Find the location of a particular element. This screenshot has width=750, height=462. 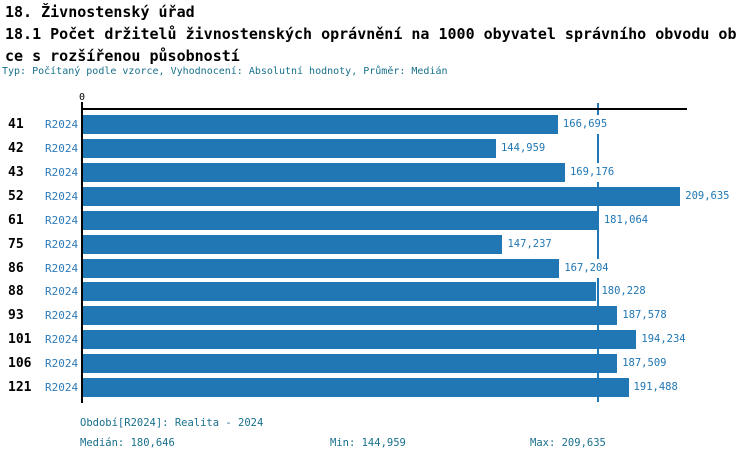

footer-min-label: Min: 144,959 is located at coordinates (368, 443).